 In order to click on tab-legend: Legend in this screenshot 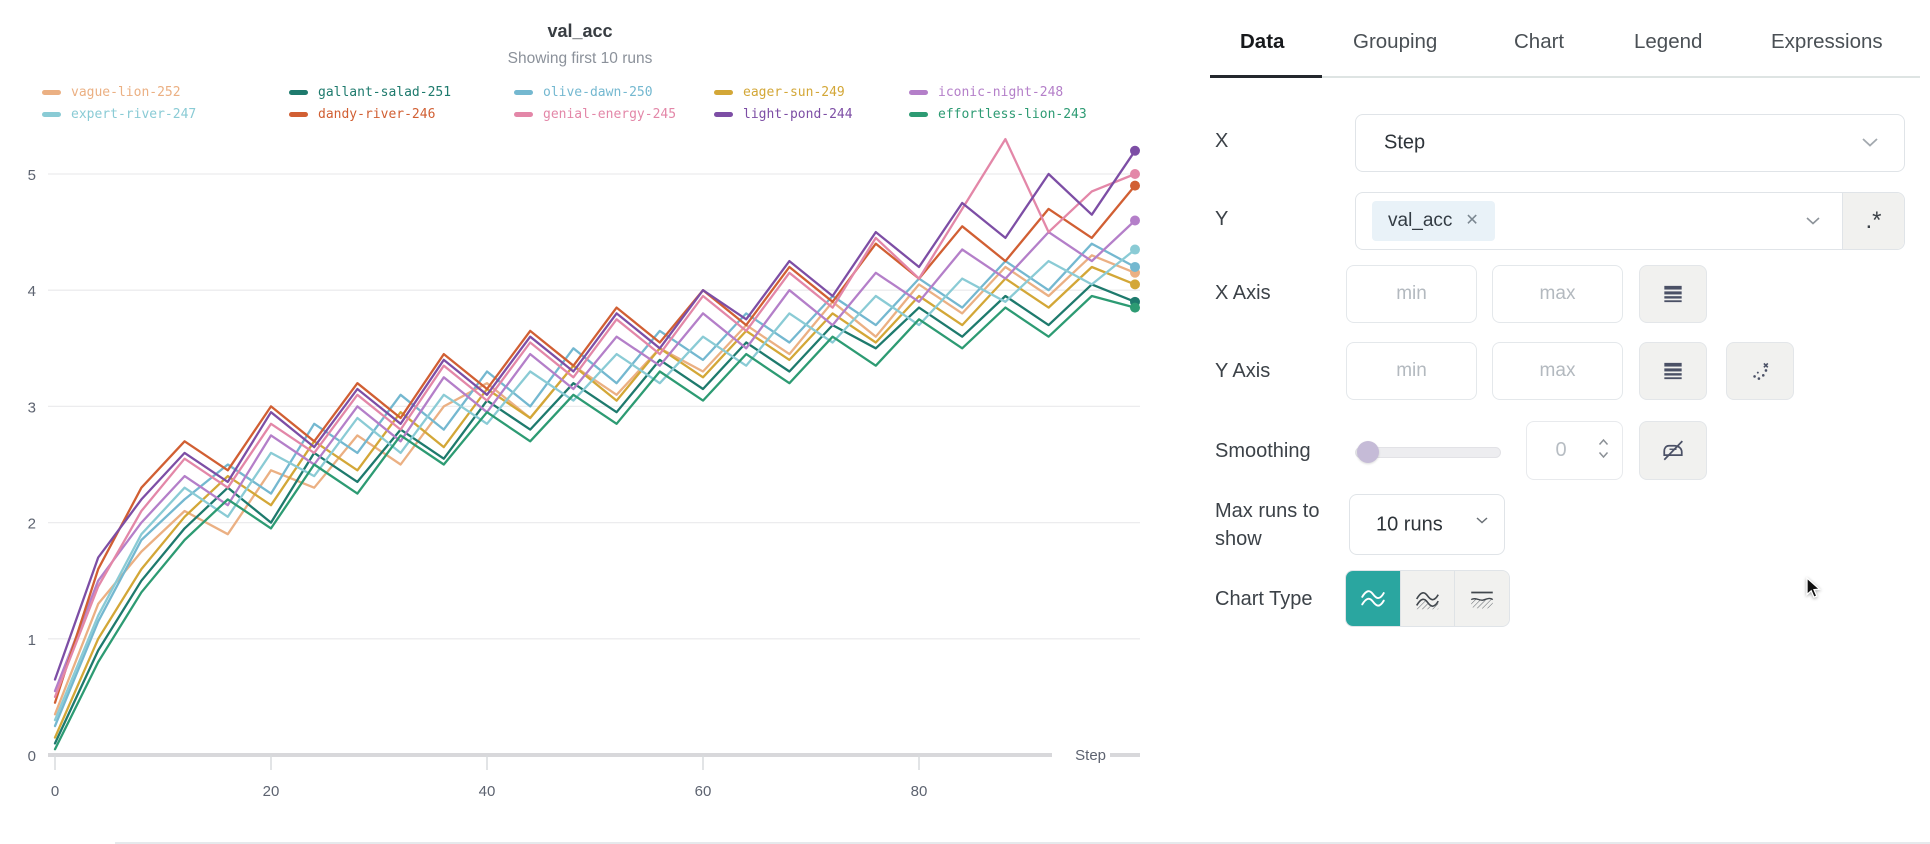, I will do `click(1668, 41)`.